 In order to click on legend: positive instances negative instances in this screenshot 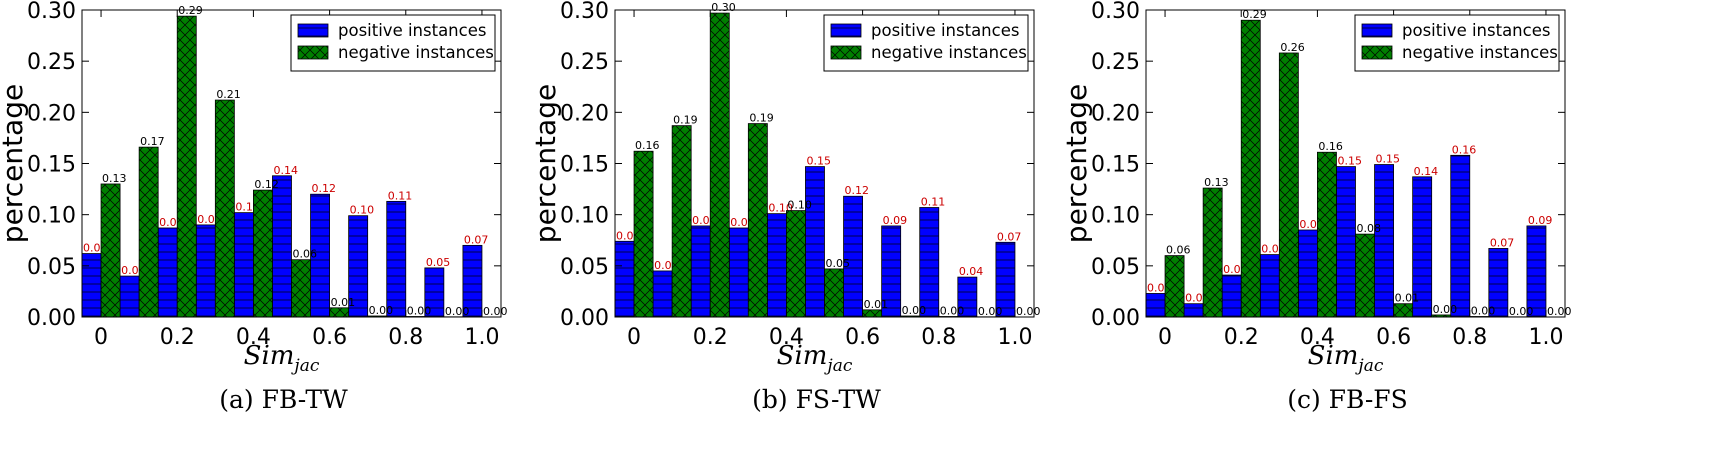, I will do `click(1457, 43)`.